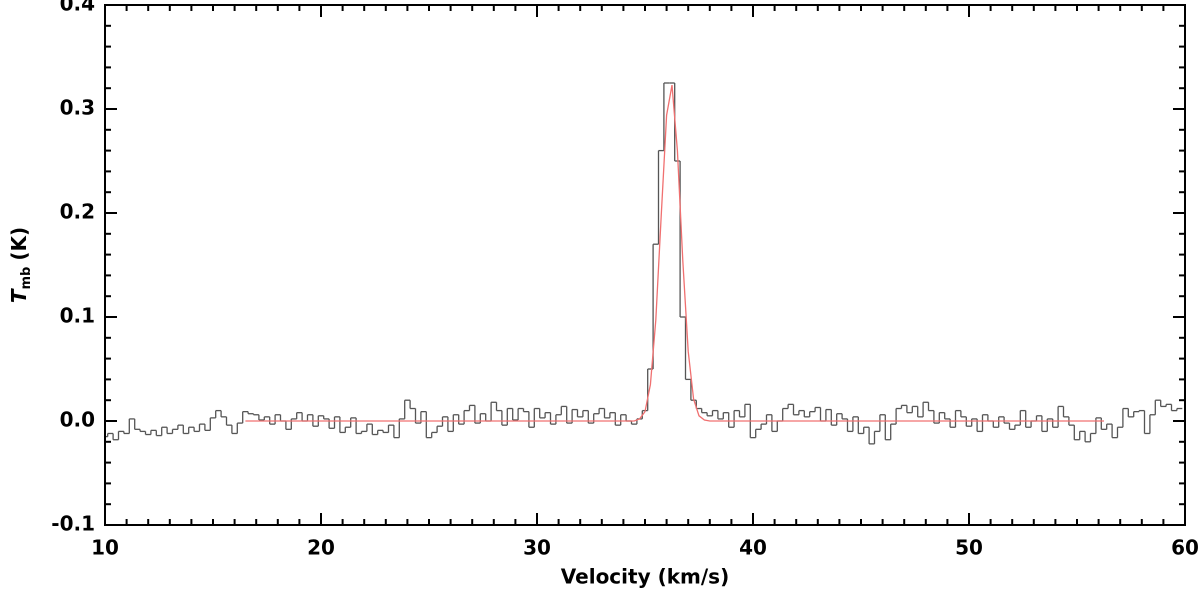 This screenshot has height=596, width=1200. I want to click on y-tick-label: -0.1, so click(73, 524).